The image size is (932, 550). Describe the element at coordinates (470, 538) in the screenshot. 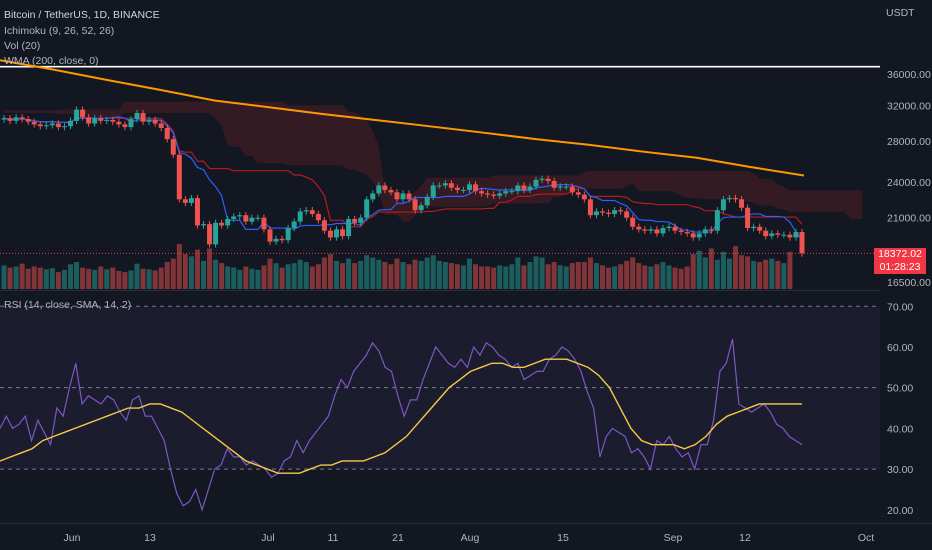

I see `time-axis-label: Aug` at that location.